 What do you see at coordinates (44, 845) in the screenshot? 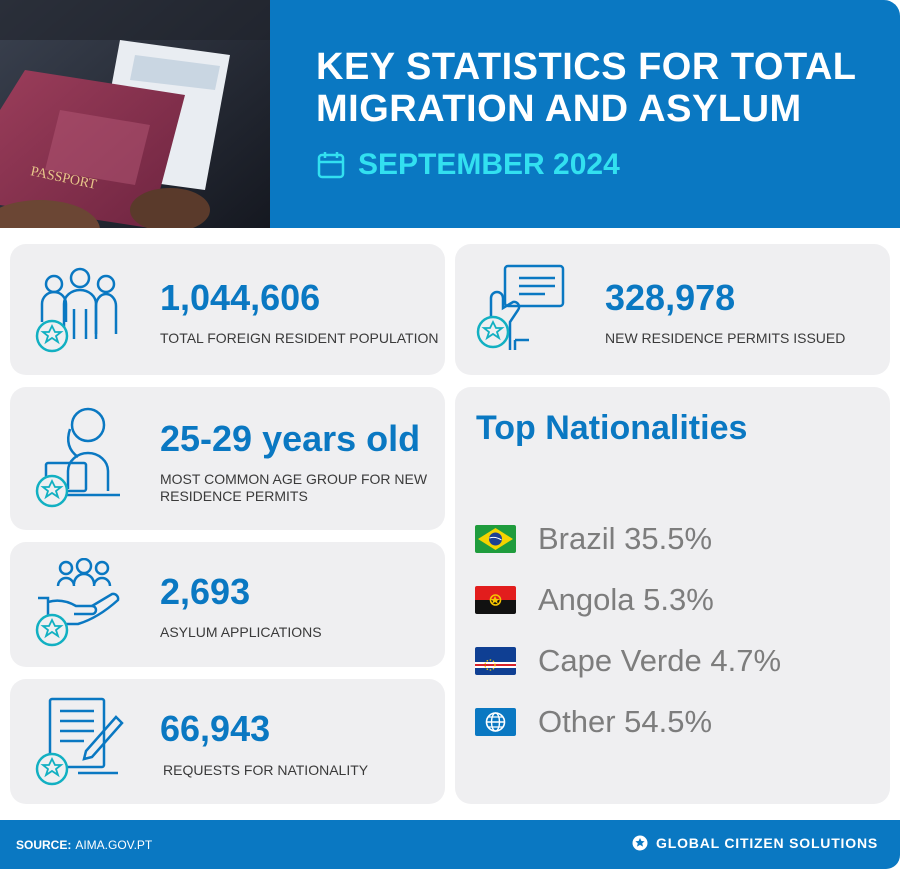
I see `source-label: SOURCE:` at bounding box center [44, 845].